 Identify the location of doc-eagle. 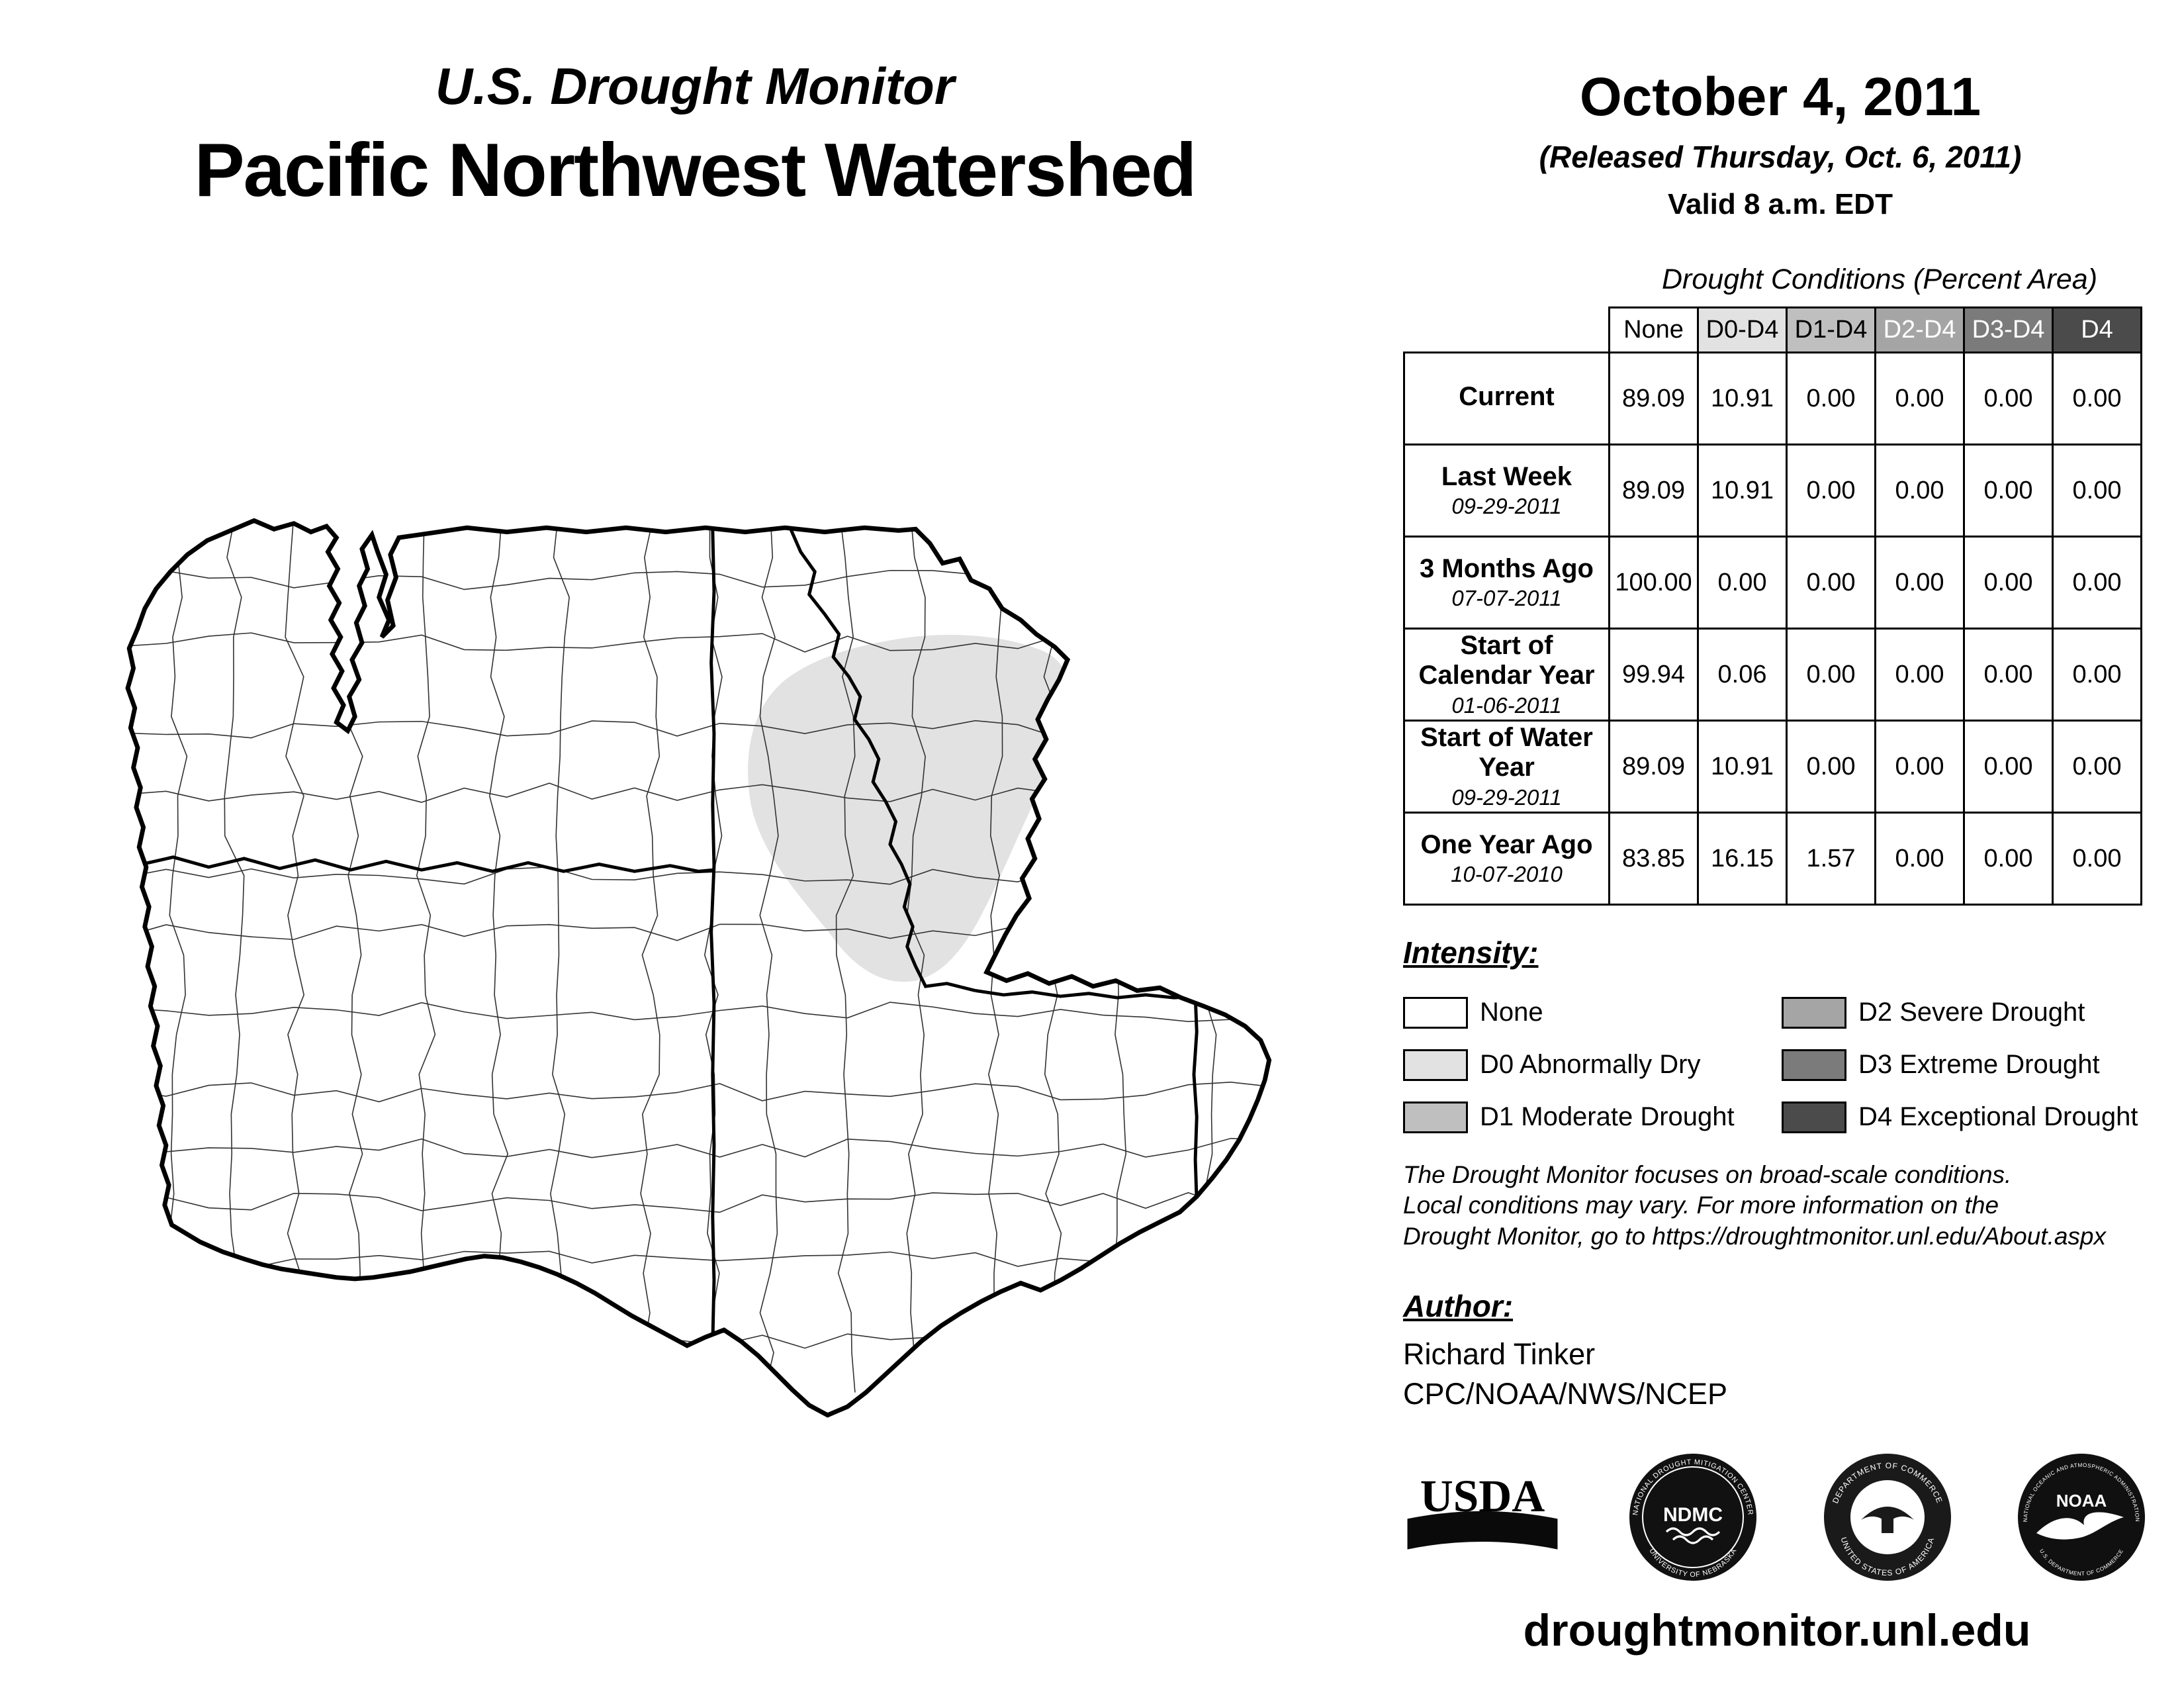
(1887, 1515).